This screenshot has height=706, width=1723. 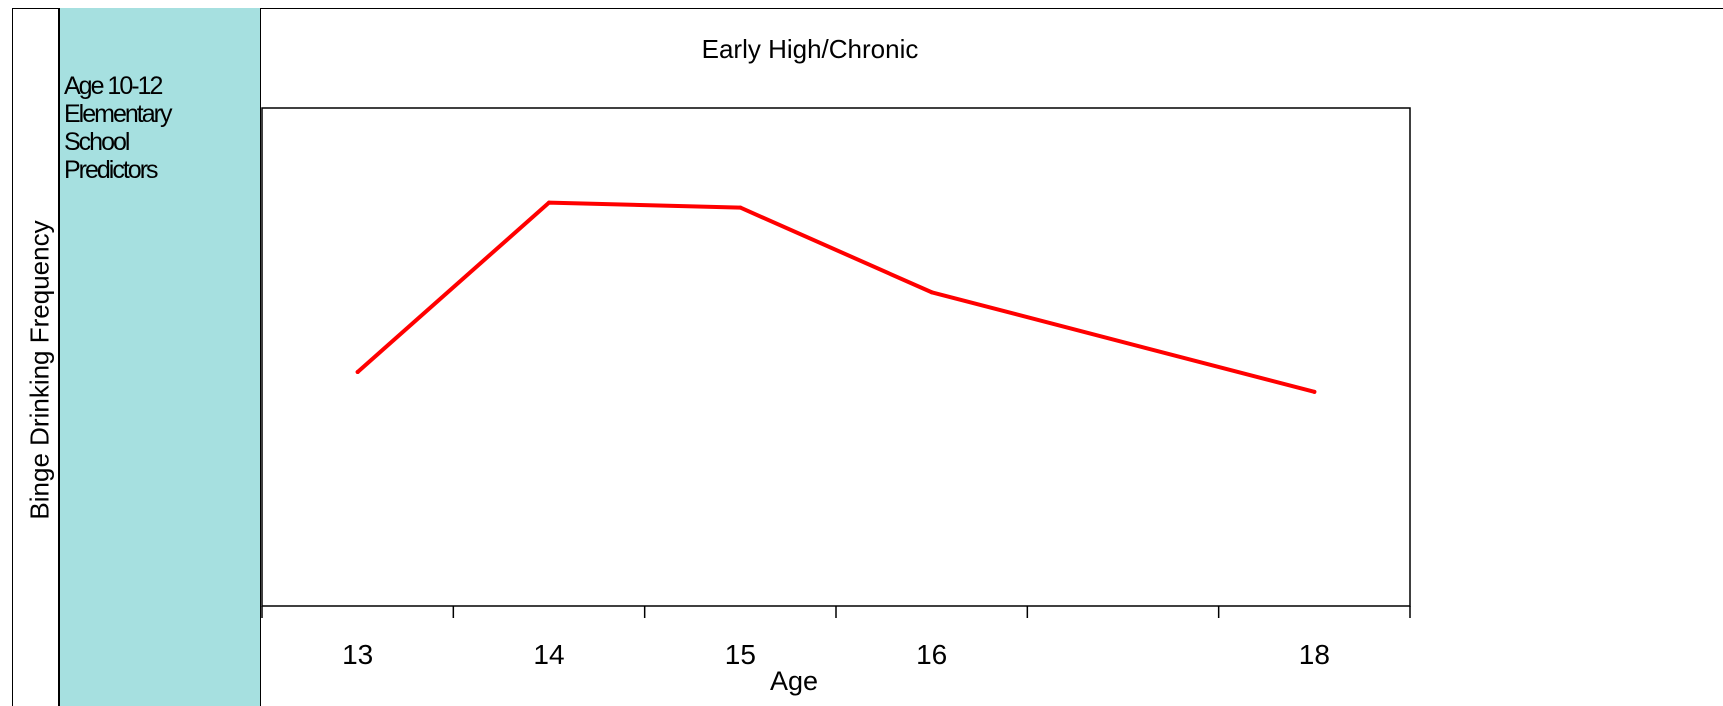 What do you see at coordinates (740, 654) in the screenshot?
I see `x-tick-label: 15` at bounding box center [740, 654].